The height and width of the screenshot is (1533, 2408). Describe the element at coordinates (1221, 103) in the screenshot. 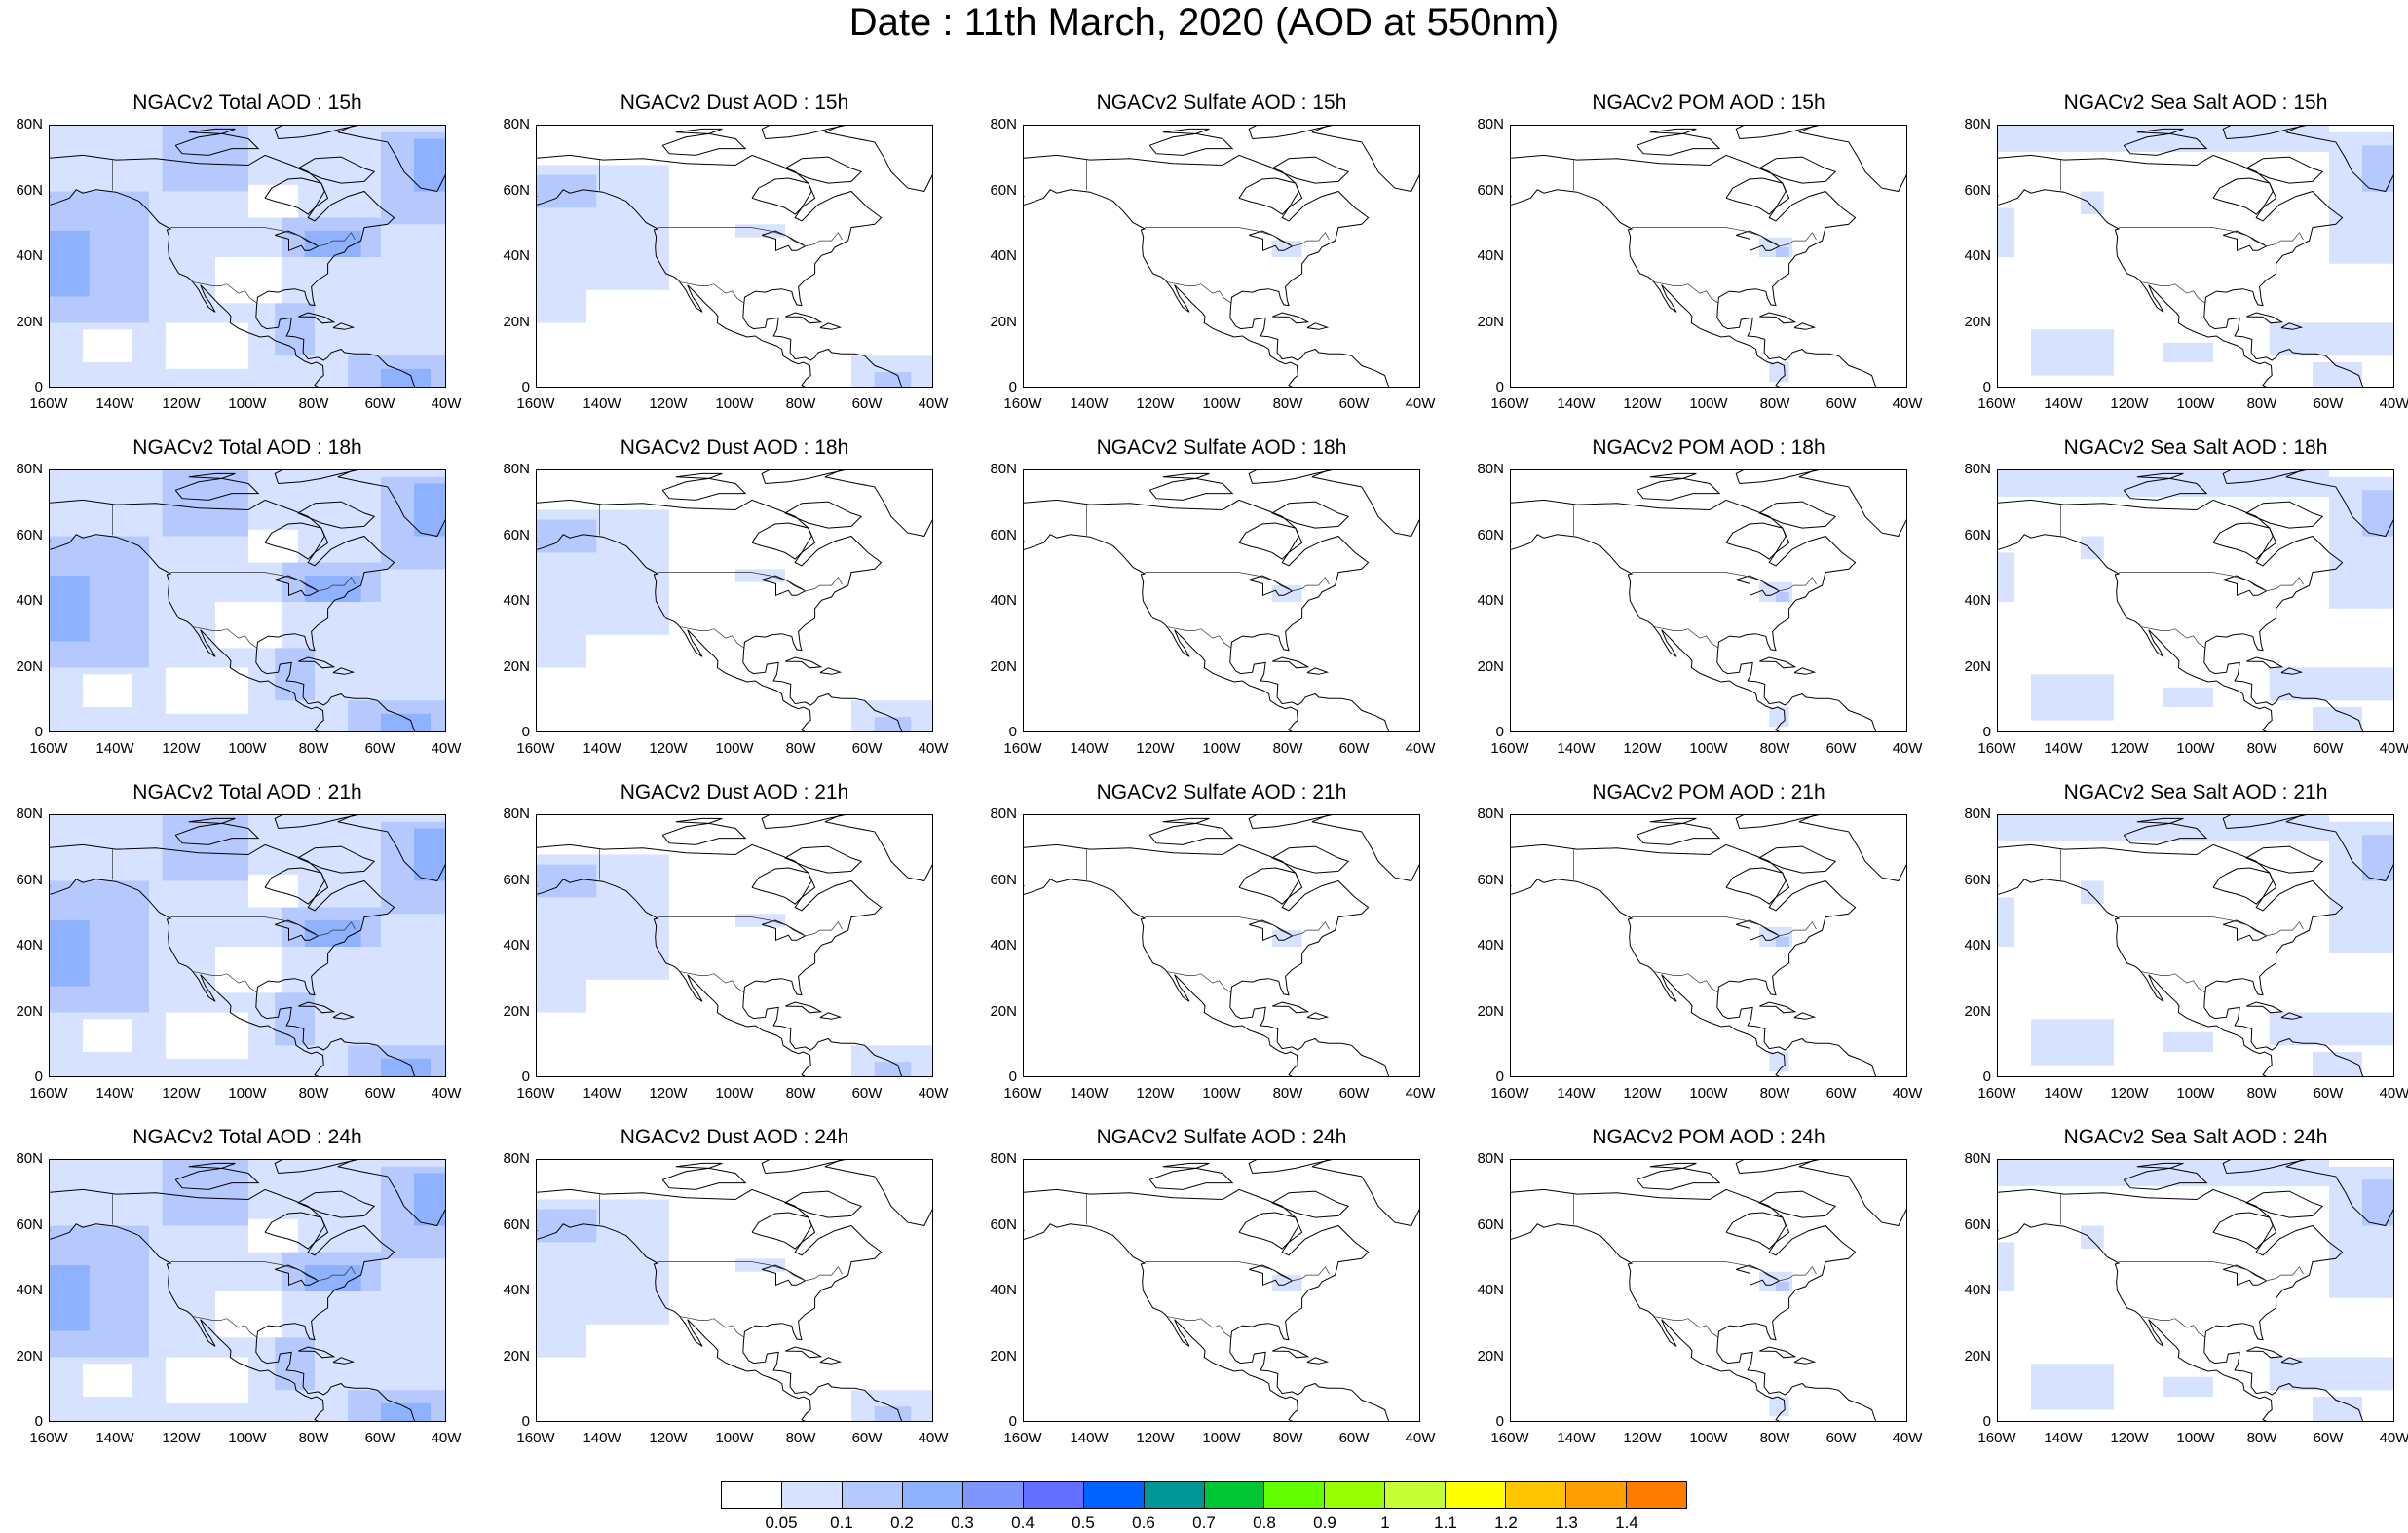

I see `panel-title: NGACv2 Sulfate AOD : 15h` at that location.